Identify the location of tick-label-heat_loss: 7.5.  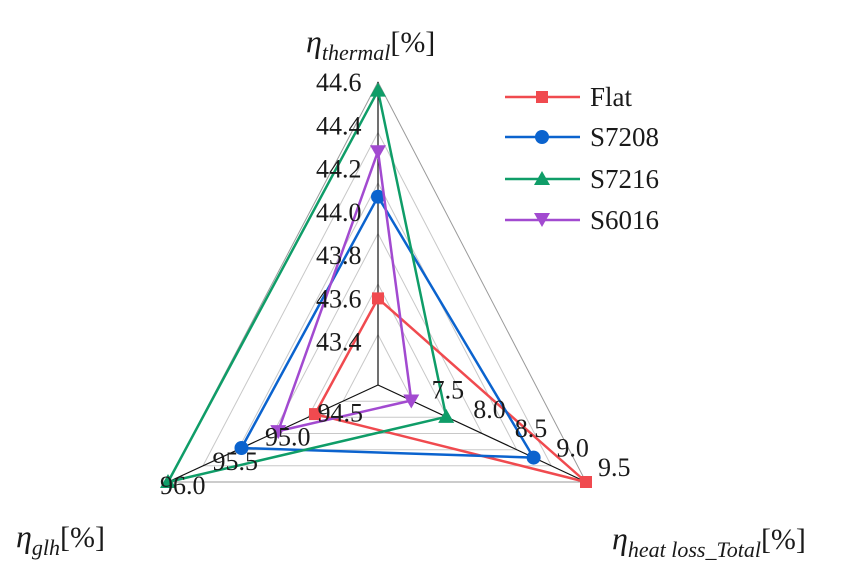
(448, 389).